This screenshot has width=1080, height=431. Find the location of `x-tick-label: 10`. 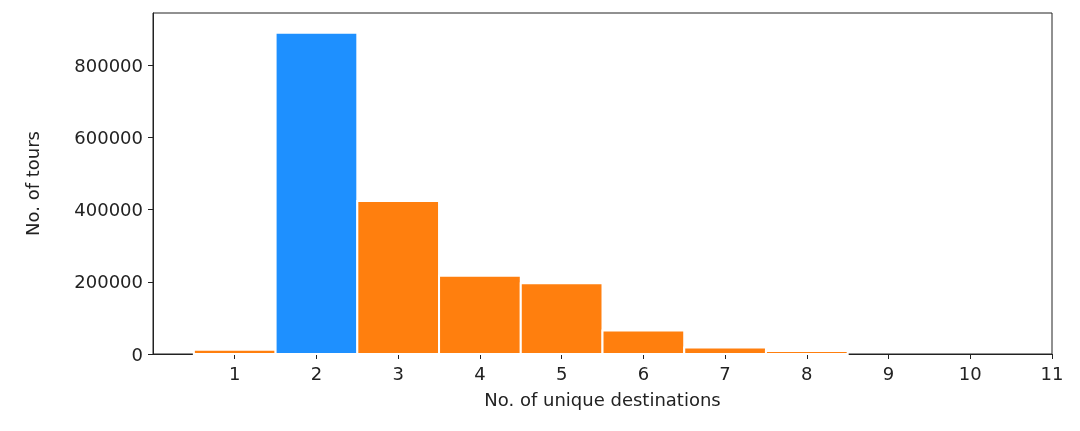

x-tick-label: 10 is located at coordinates (970, 373).